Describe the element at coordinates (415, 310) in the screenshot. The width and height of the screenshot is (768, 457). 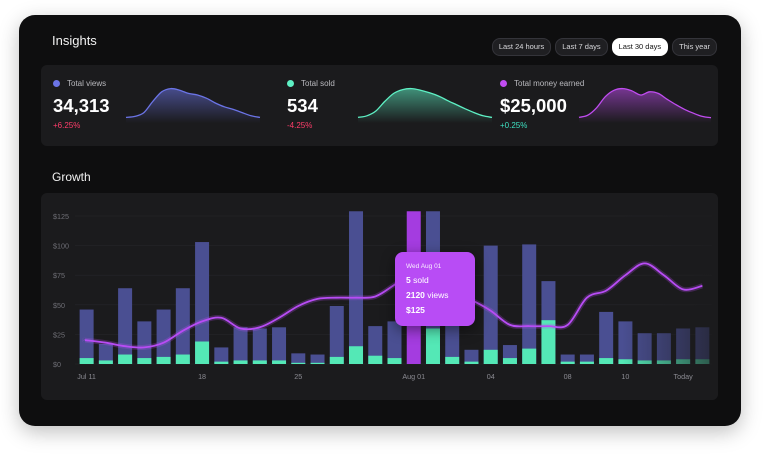
I see `tooltip-money-value: $125` at that location.